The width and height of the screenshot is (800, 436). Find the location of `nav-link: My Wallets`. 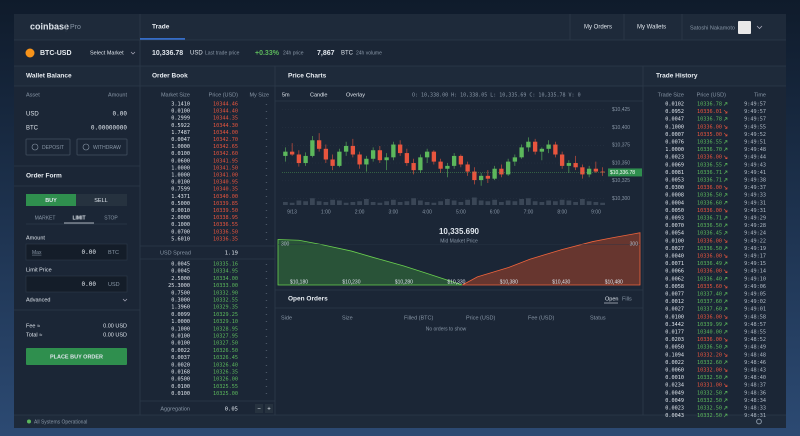

nav-link: My Wallets is located at coordinates (651, 28).